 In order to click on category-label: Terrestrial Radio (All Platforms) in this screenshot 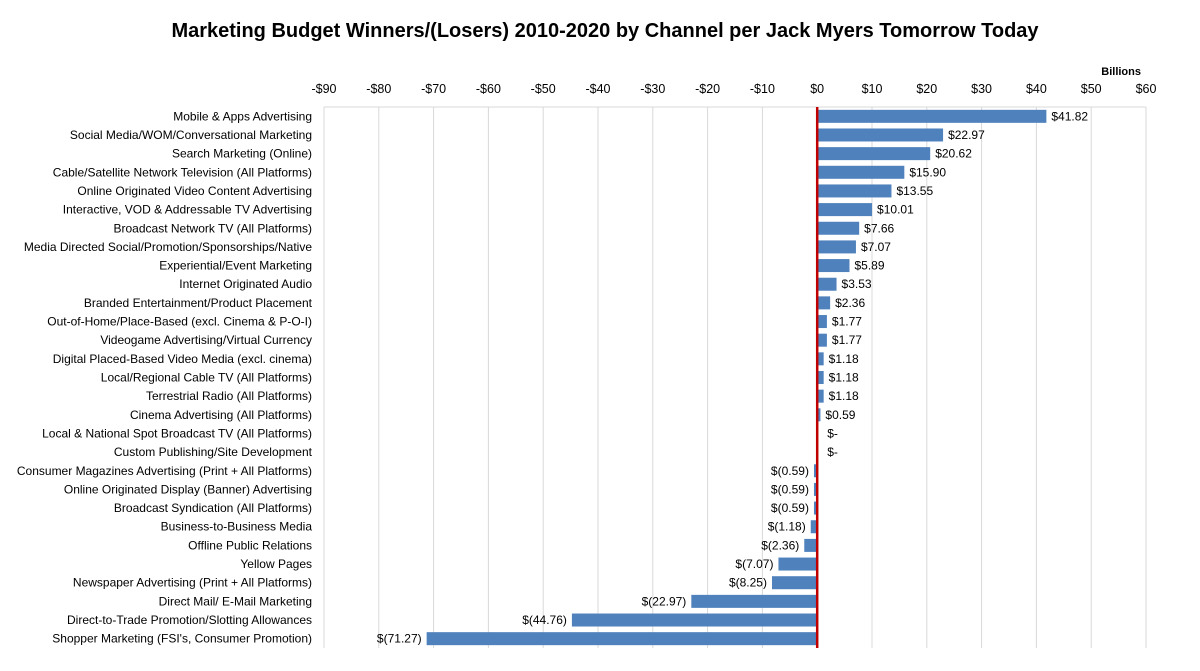, I will do `click(229, 396)`.